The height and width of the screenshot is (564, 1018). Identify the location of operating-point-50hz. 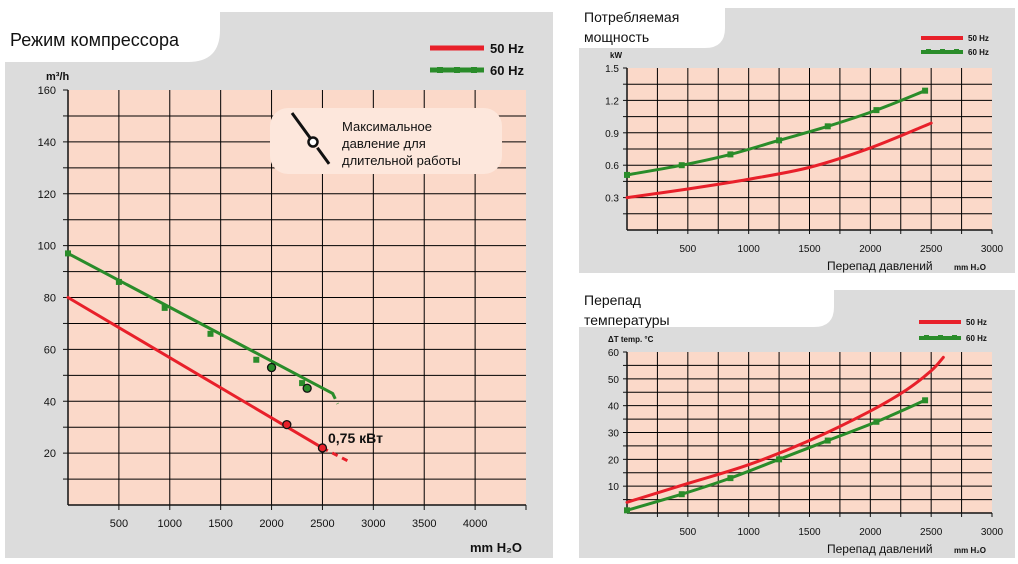
(322, 448).